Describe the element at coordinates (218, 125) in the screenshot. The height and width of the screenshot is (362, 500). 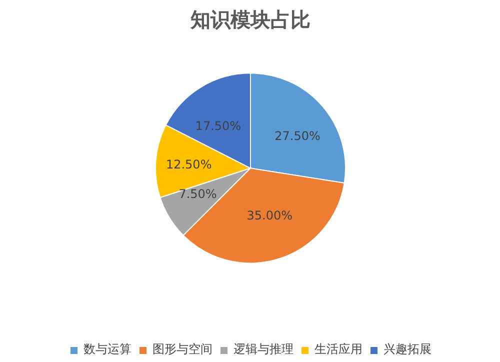
I see `data-label: 17.50%` at that location.